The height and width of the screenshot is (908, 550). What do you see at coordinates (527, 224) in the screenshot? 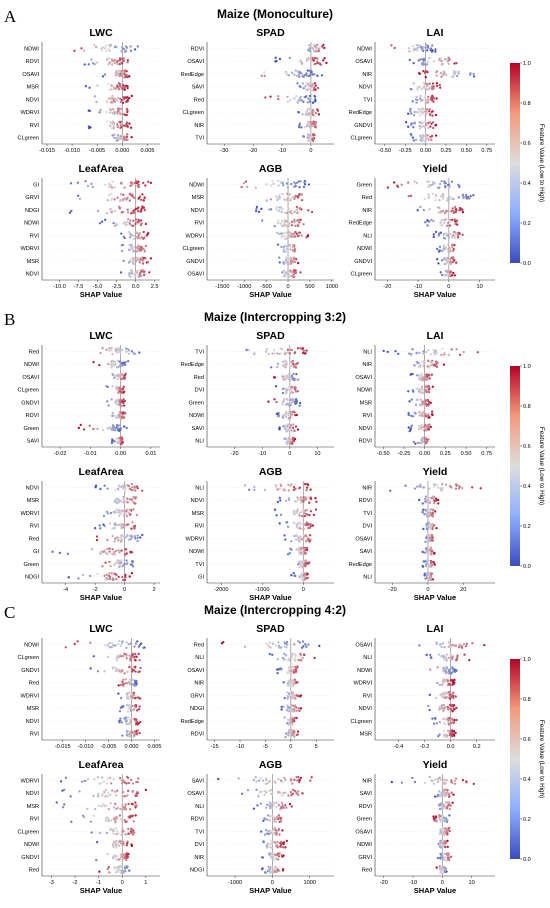
I see `colorbar-tick-label: 0.2` at bounding box center [527, 224].